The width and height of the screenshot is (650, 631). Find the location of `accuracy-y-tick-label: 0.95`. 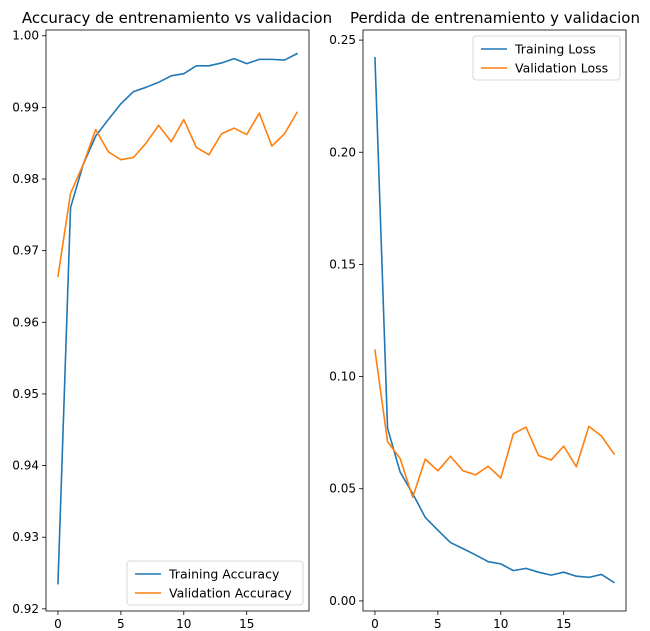

accuracy-y-tick-label: 0.95 is located at coordinates (25, 394).